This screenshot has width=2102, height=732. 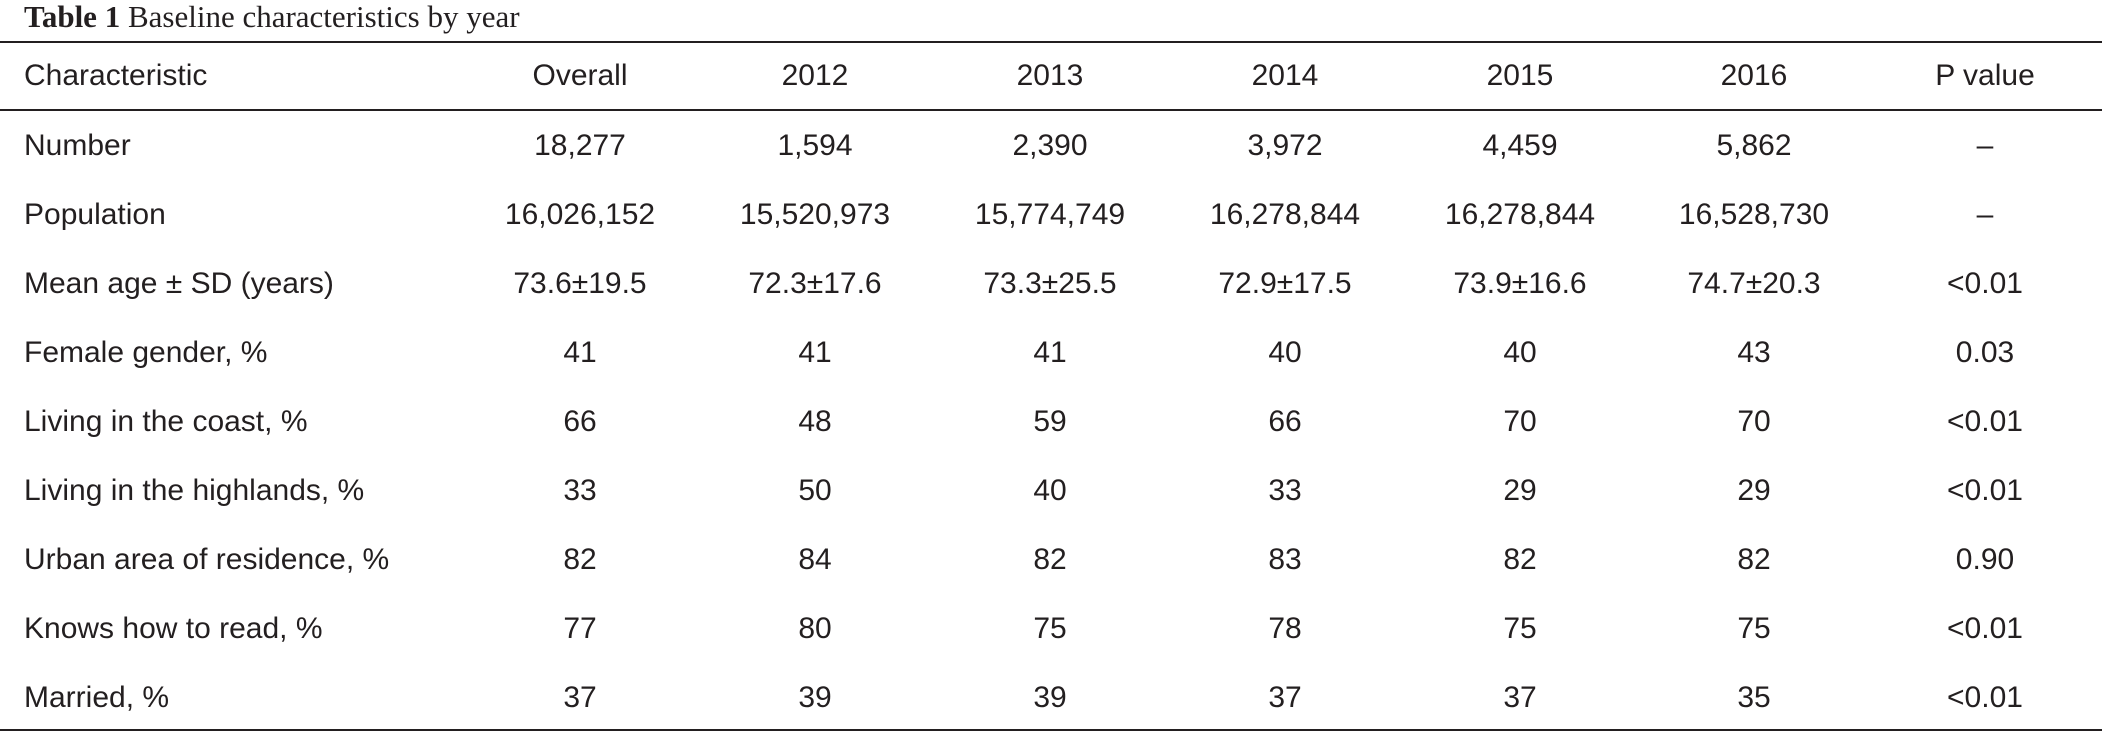 What do you see at coordinates (815, 628) in the screenshot?
I see `table-cell: 80` at bounding box center [815, 628].